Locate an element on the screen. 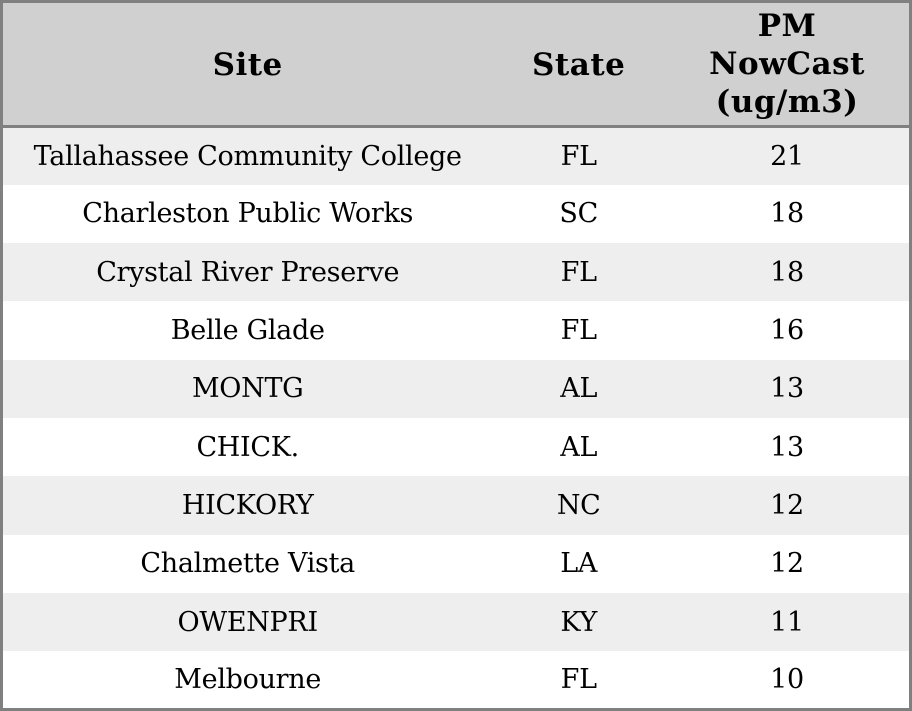  site-cell: Charleston Public Works is located at coordinates (248, 214).